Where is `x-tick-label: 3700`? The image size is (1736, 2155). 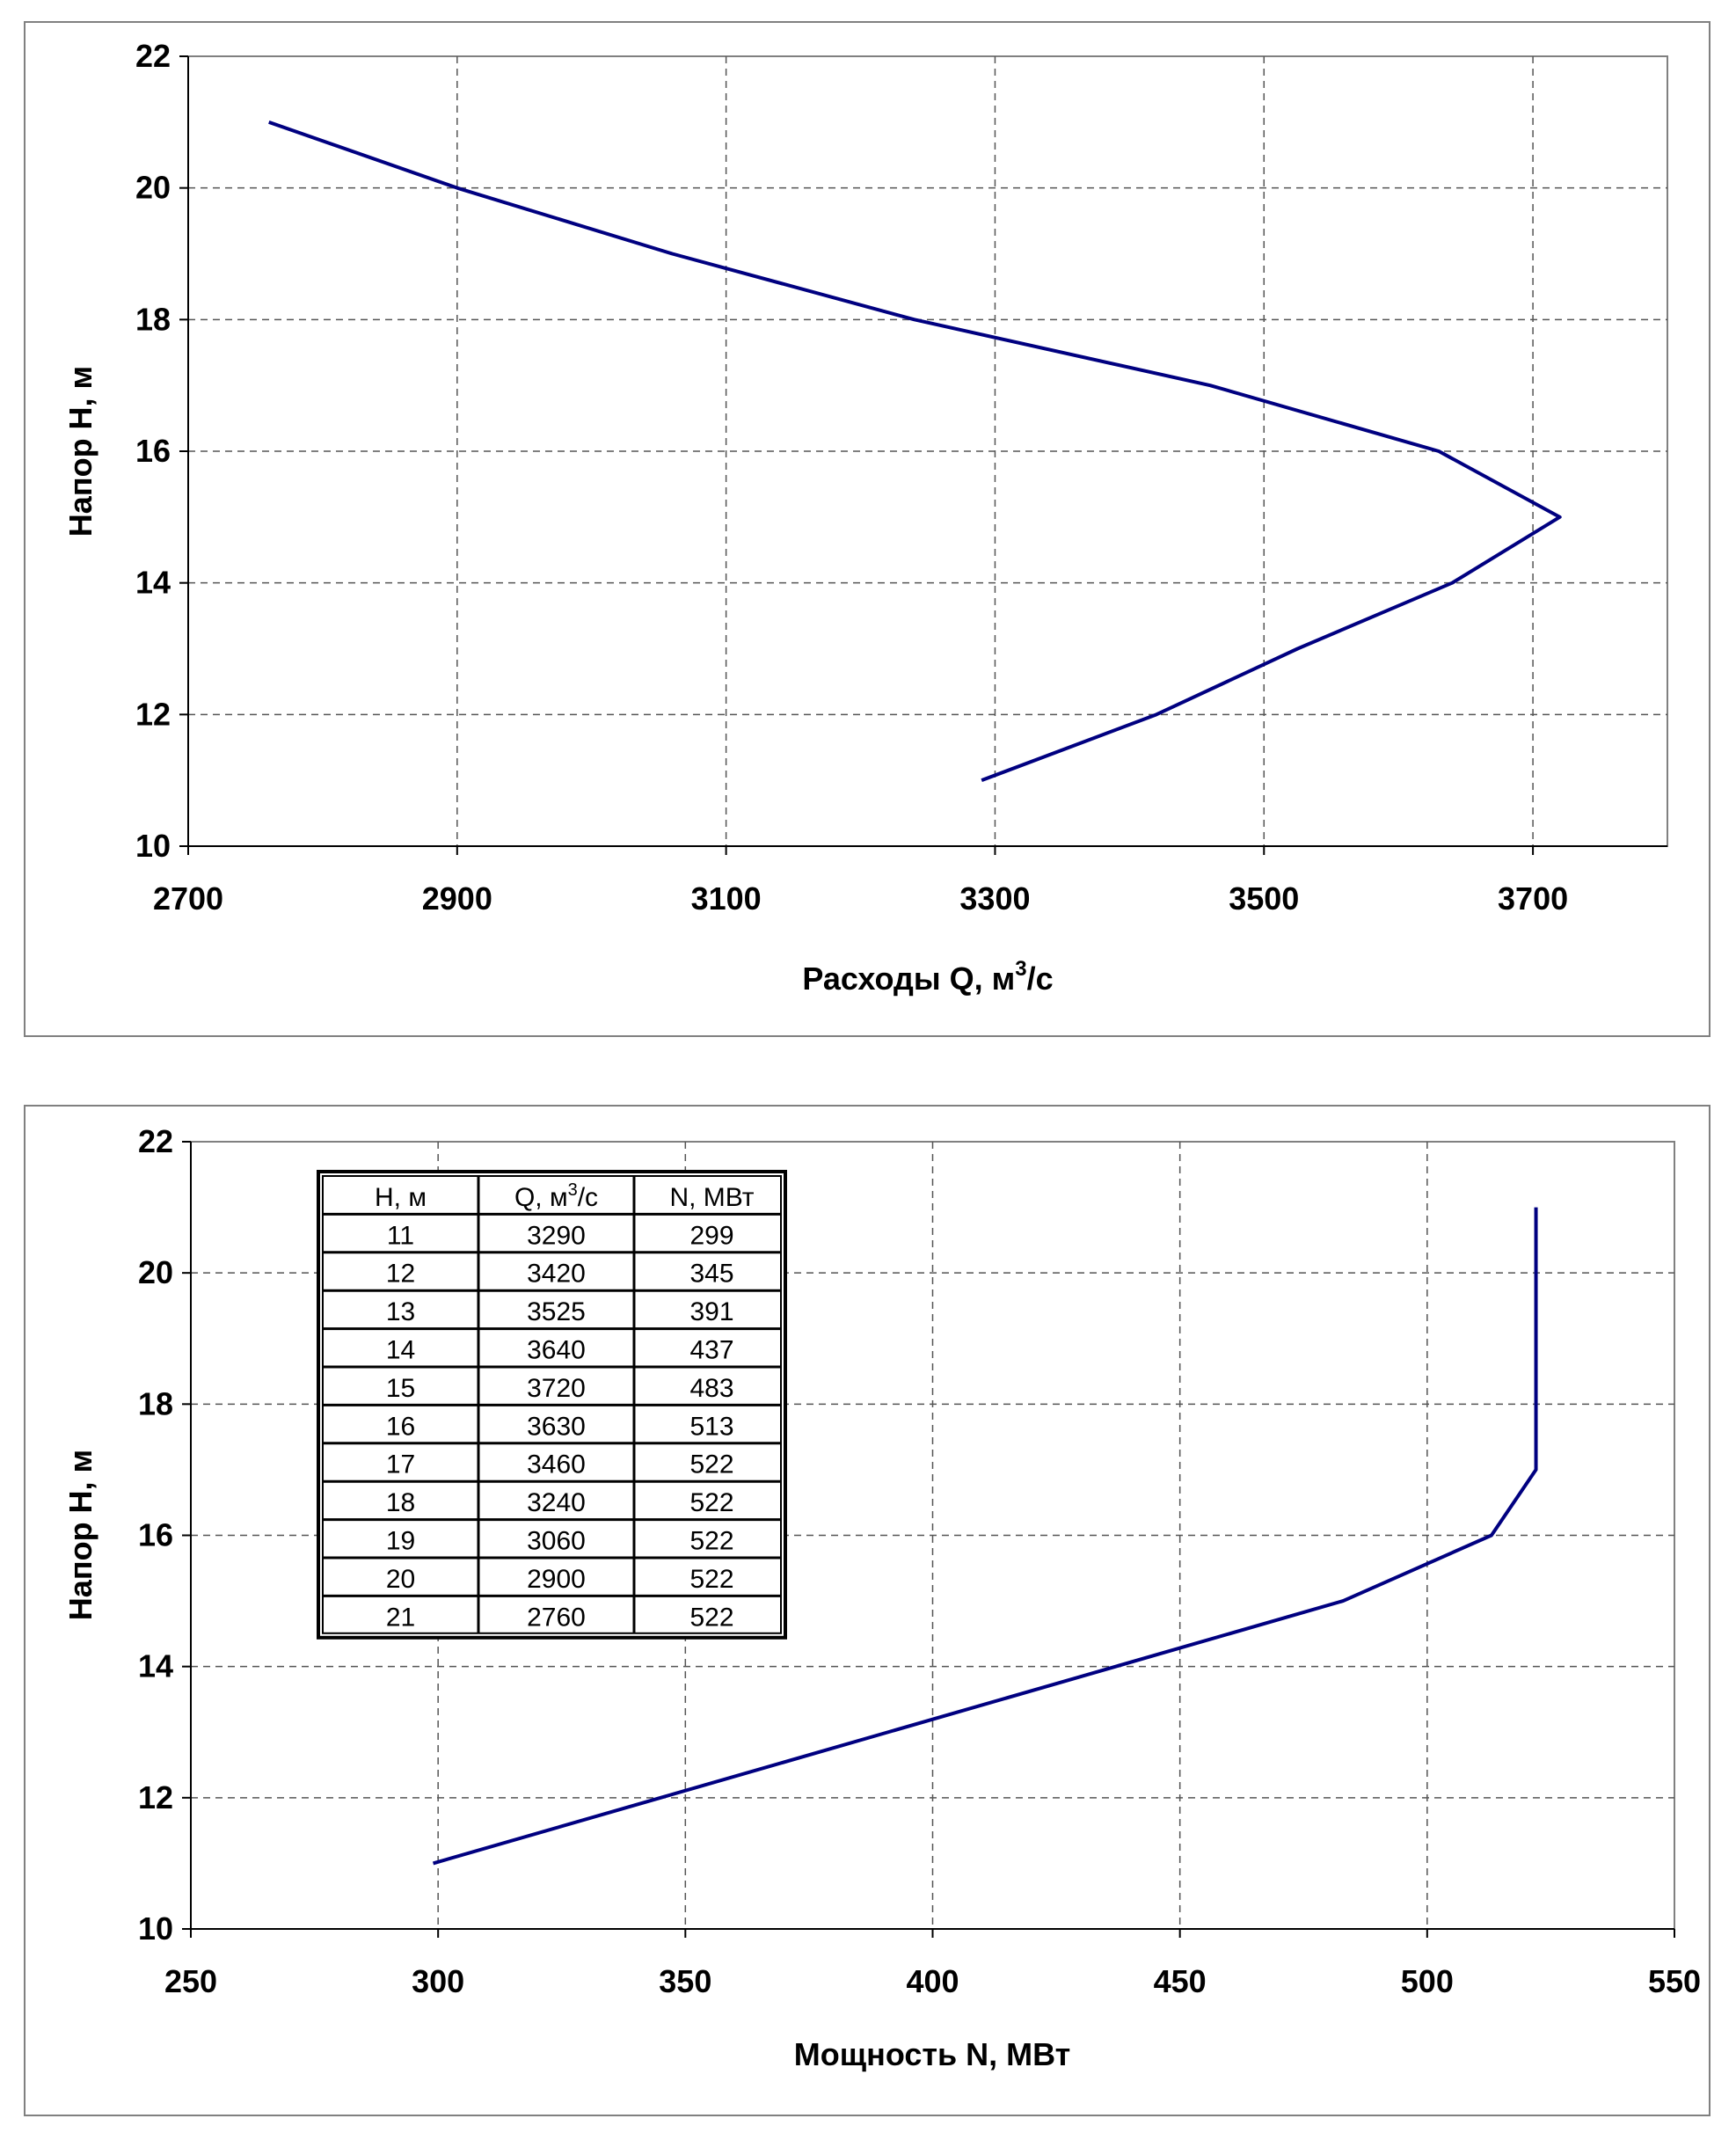 x-tick-label: 3700 is located at coordinates (1533, 898).